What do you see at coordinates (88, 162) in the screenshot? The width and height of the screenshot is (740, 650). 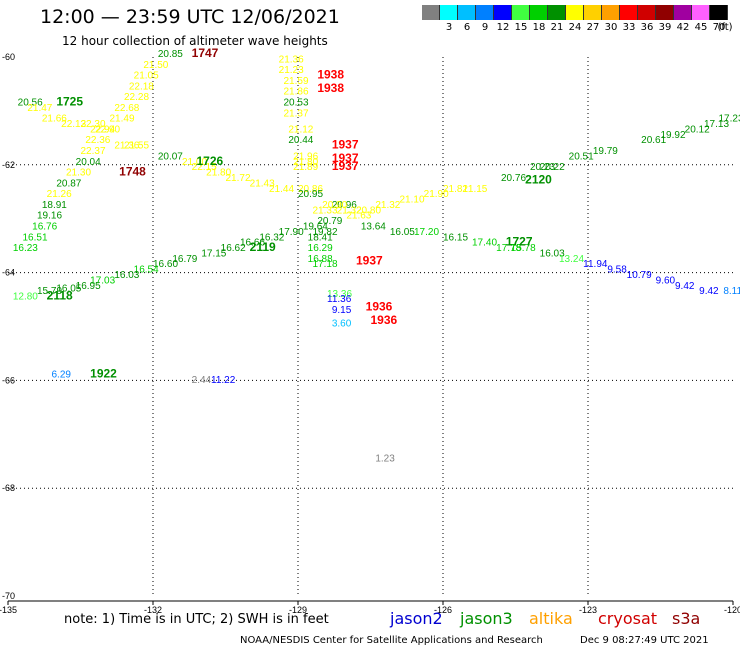 I see `wave-height-value: 20.04` at bounding box center [88, 162].